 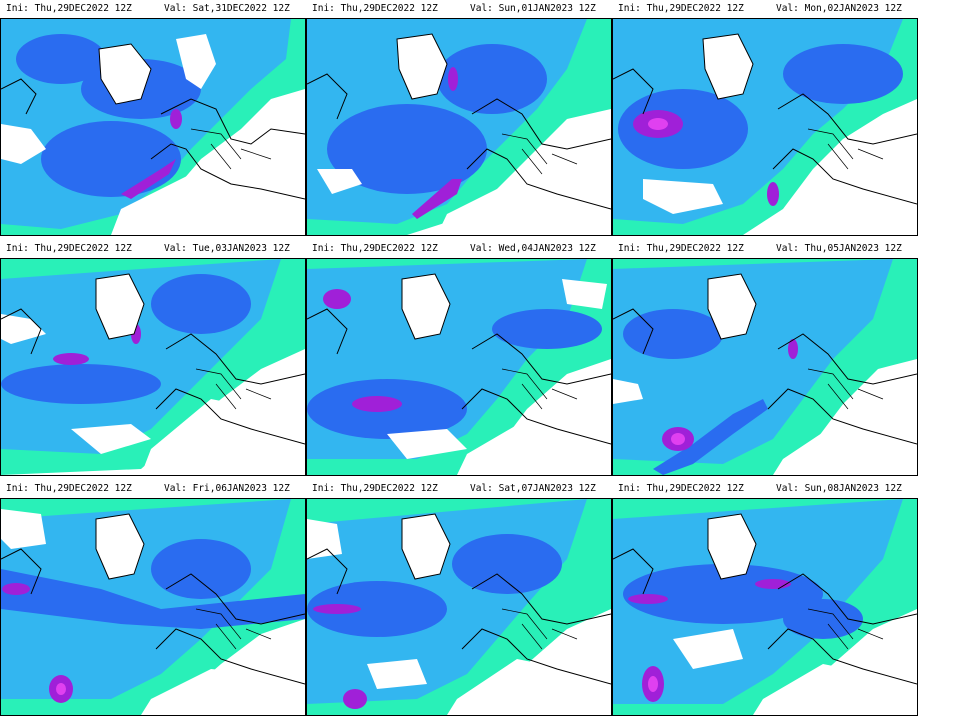 What do you see at coordinates (839, 488) in the screenshot?
I see `valid-time-label: Val: Sun,08JAN2023 12Z` at bounding box center [839, 488].